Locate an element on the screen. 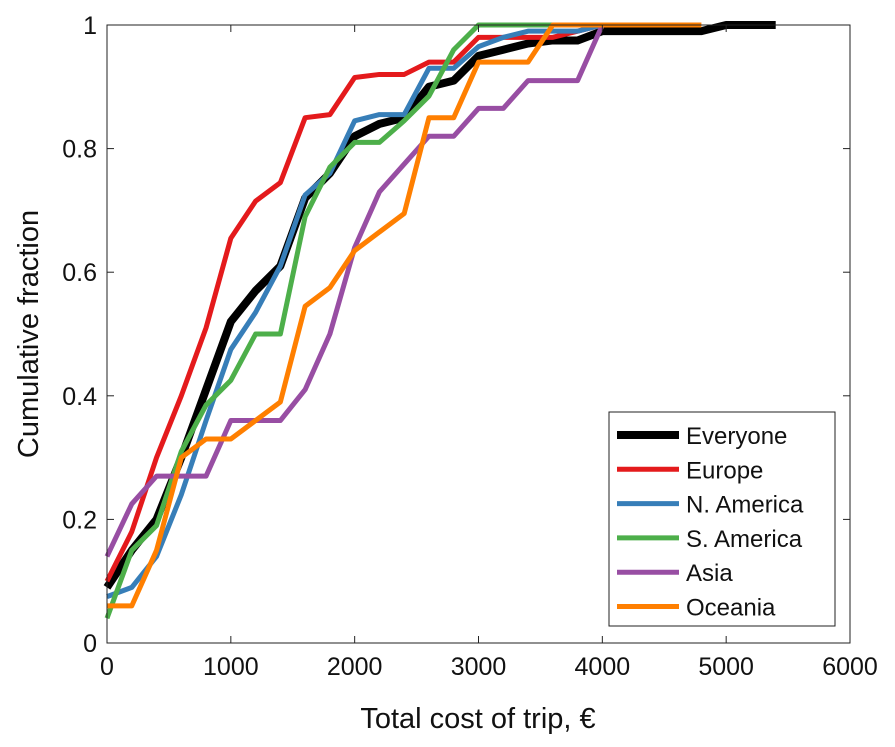 The width and height of the screenshot is (895, 747). legend-label: S. America is located at coordinates (744, 539).